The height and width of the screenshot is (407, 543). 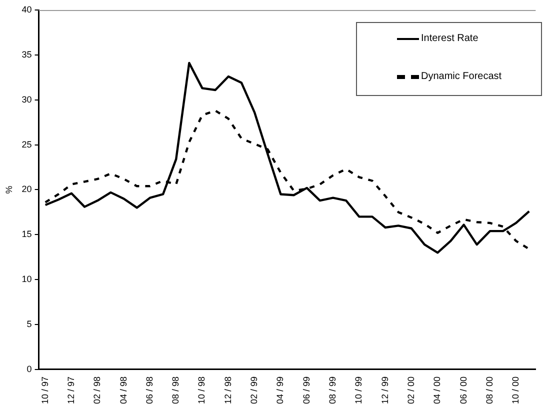 What do you see at coordinates (149, 390) in the screenshot?
I see `x-tick-label: 06 / 98` at bounding box center [149, 390].